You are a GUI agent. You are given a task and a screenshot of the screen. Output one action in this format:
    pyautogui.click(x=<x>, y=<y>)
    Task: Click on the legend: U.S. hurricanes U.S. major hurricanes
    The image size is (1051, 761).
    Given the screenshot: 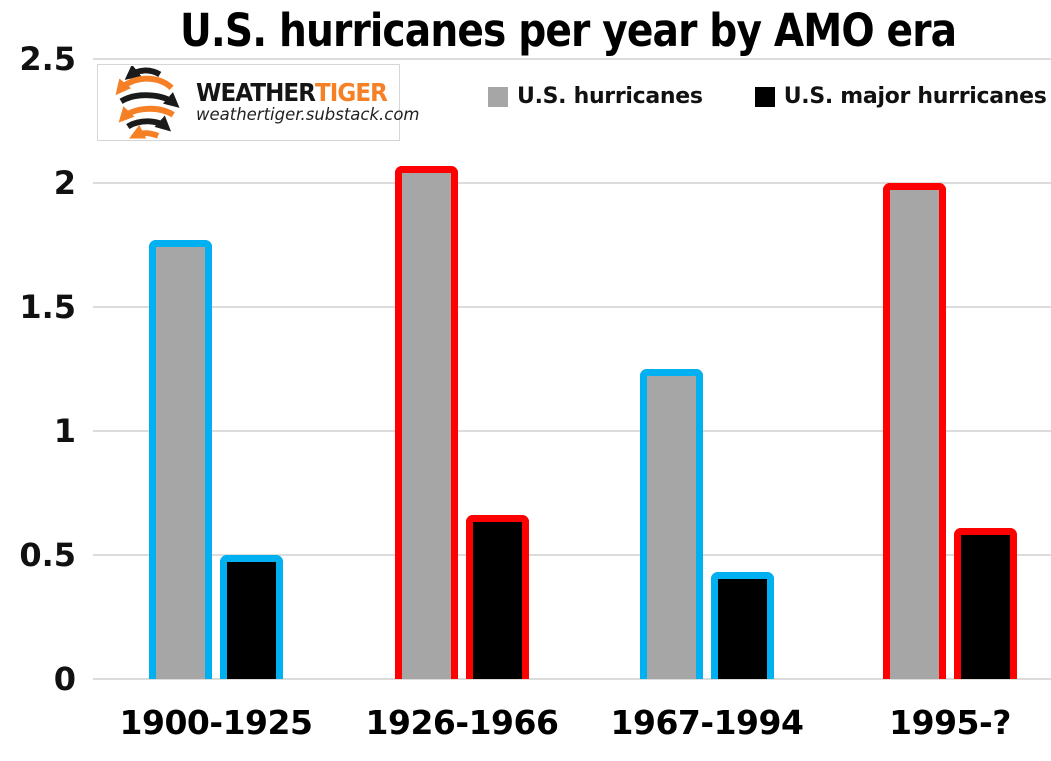 What is the action you would take?
    pyautogui.click(x=767, y=96)
    